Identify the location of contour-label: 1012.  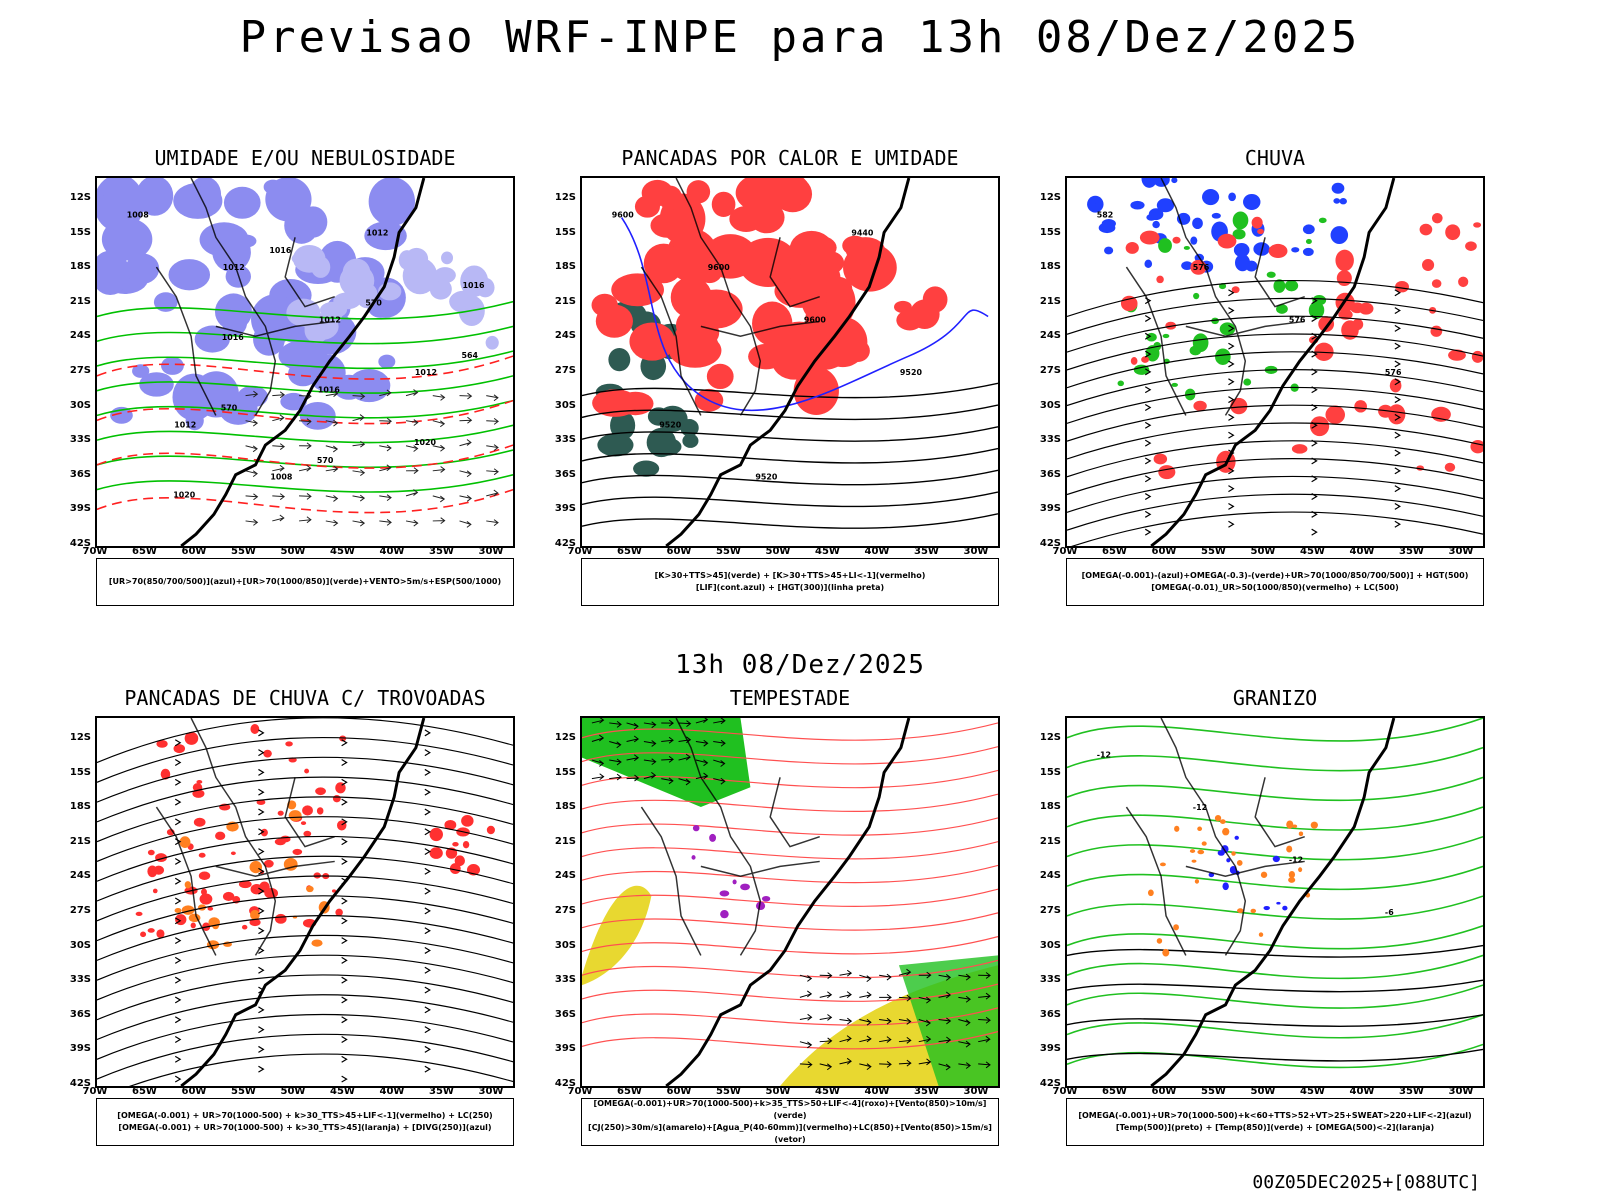
(377, 232).